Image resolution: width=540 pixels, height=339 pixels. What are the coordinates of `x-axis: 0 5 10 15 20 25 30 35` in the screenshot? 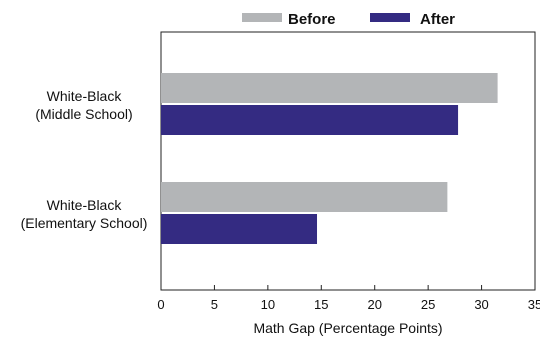 It's located at (348, 298).